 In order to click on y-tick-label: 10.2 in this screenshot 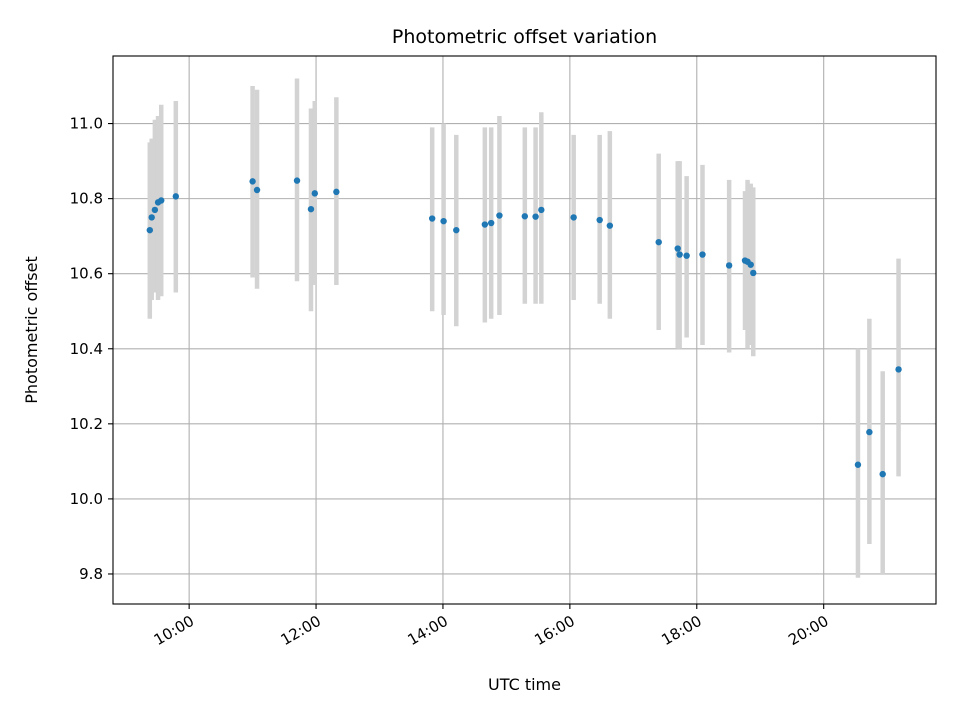, I will do `click(86, 424)`.